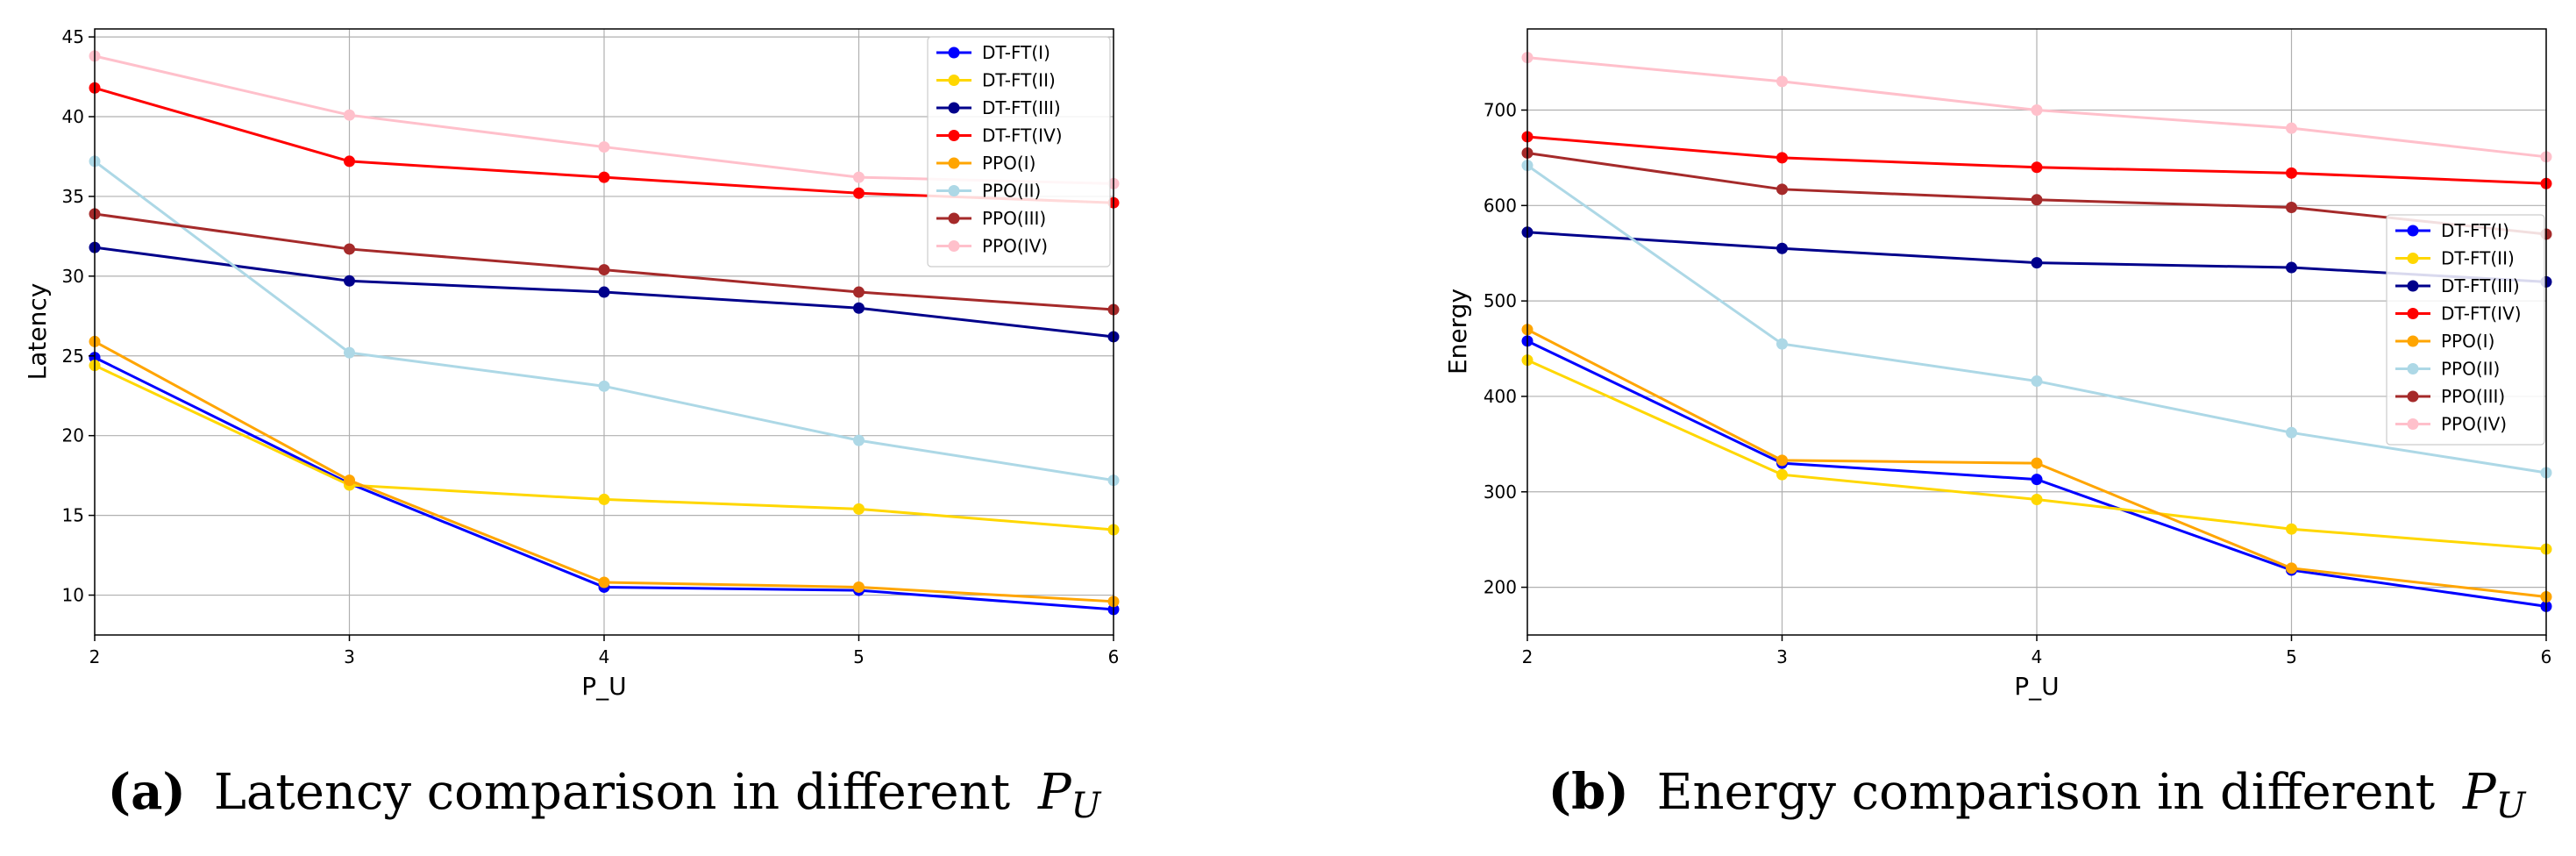  I want to click on energy-legend-label-ppo-ii: PPO(II), so click(2470, 369).